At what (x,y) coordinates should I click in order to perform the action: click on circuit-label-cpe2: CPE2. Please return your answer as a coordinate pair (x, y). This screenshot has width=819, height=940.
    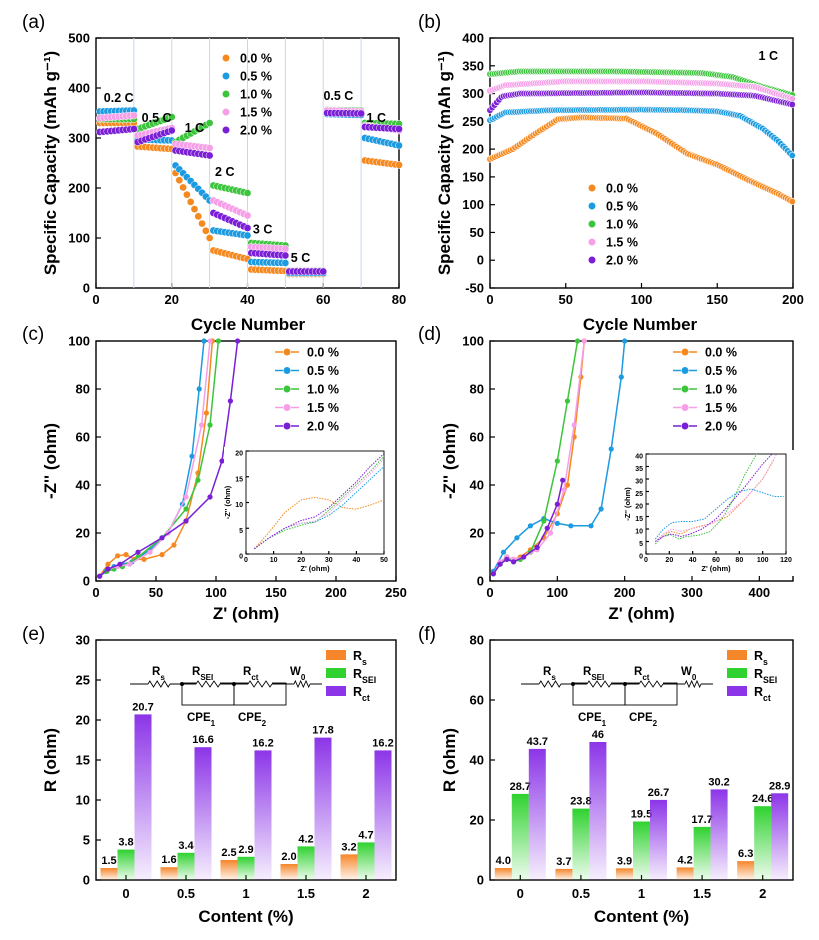
    Looking at the image, I should click on (252, 720).